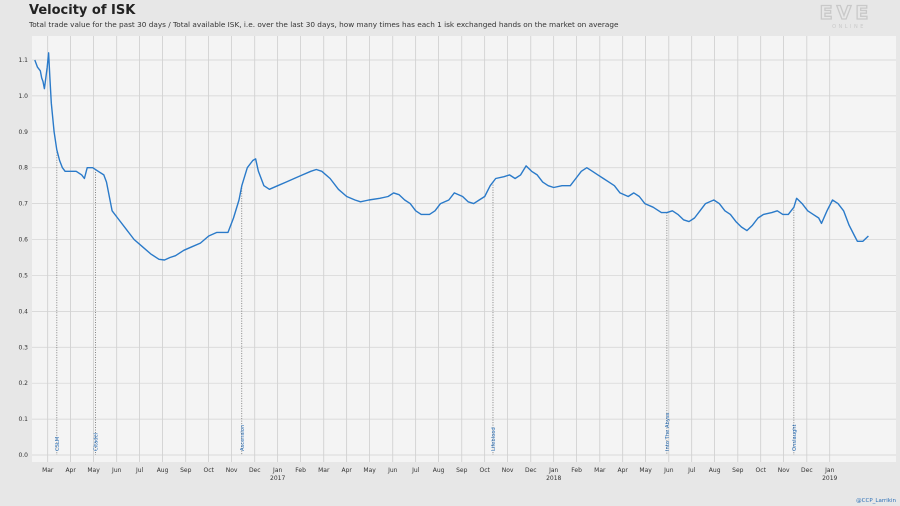 This screenshot has height=506, width=900. Describe the element at coordinates (58, 444) in the screenshot. I see `event-marker-label: CSLM` at that location.